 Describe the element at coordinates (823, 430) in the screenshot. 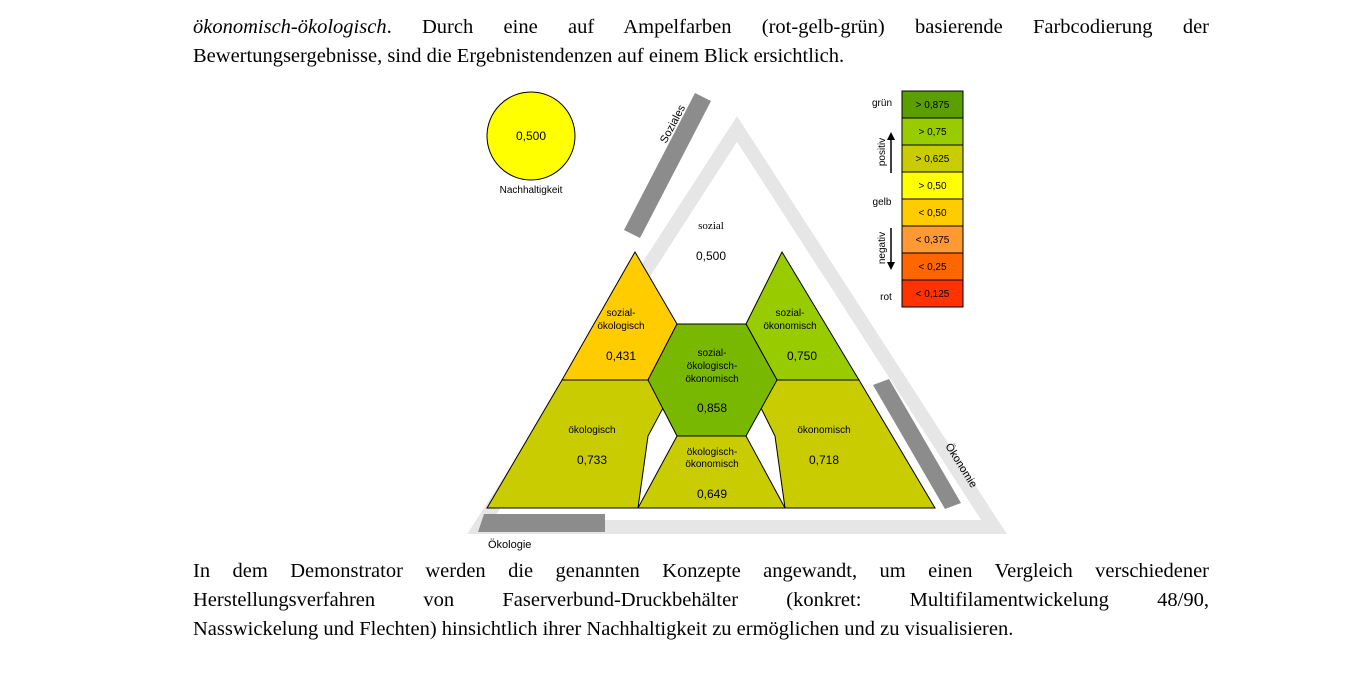

I see `region-oekonomisch-label: ökonomisch` at that location.